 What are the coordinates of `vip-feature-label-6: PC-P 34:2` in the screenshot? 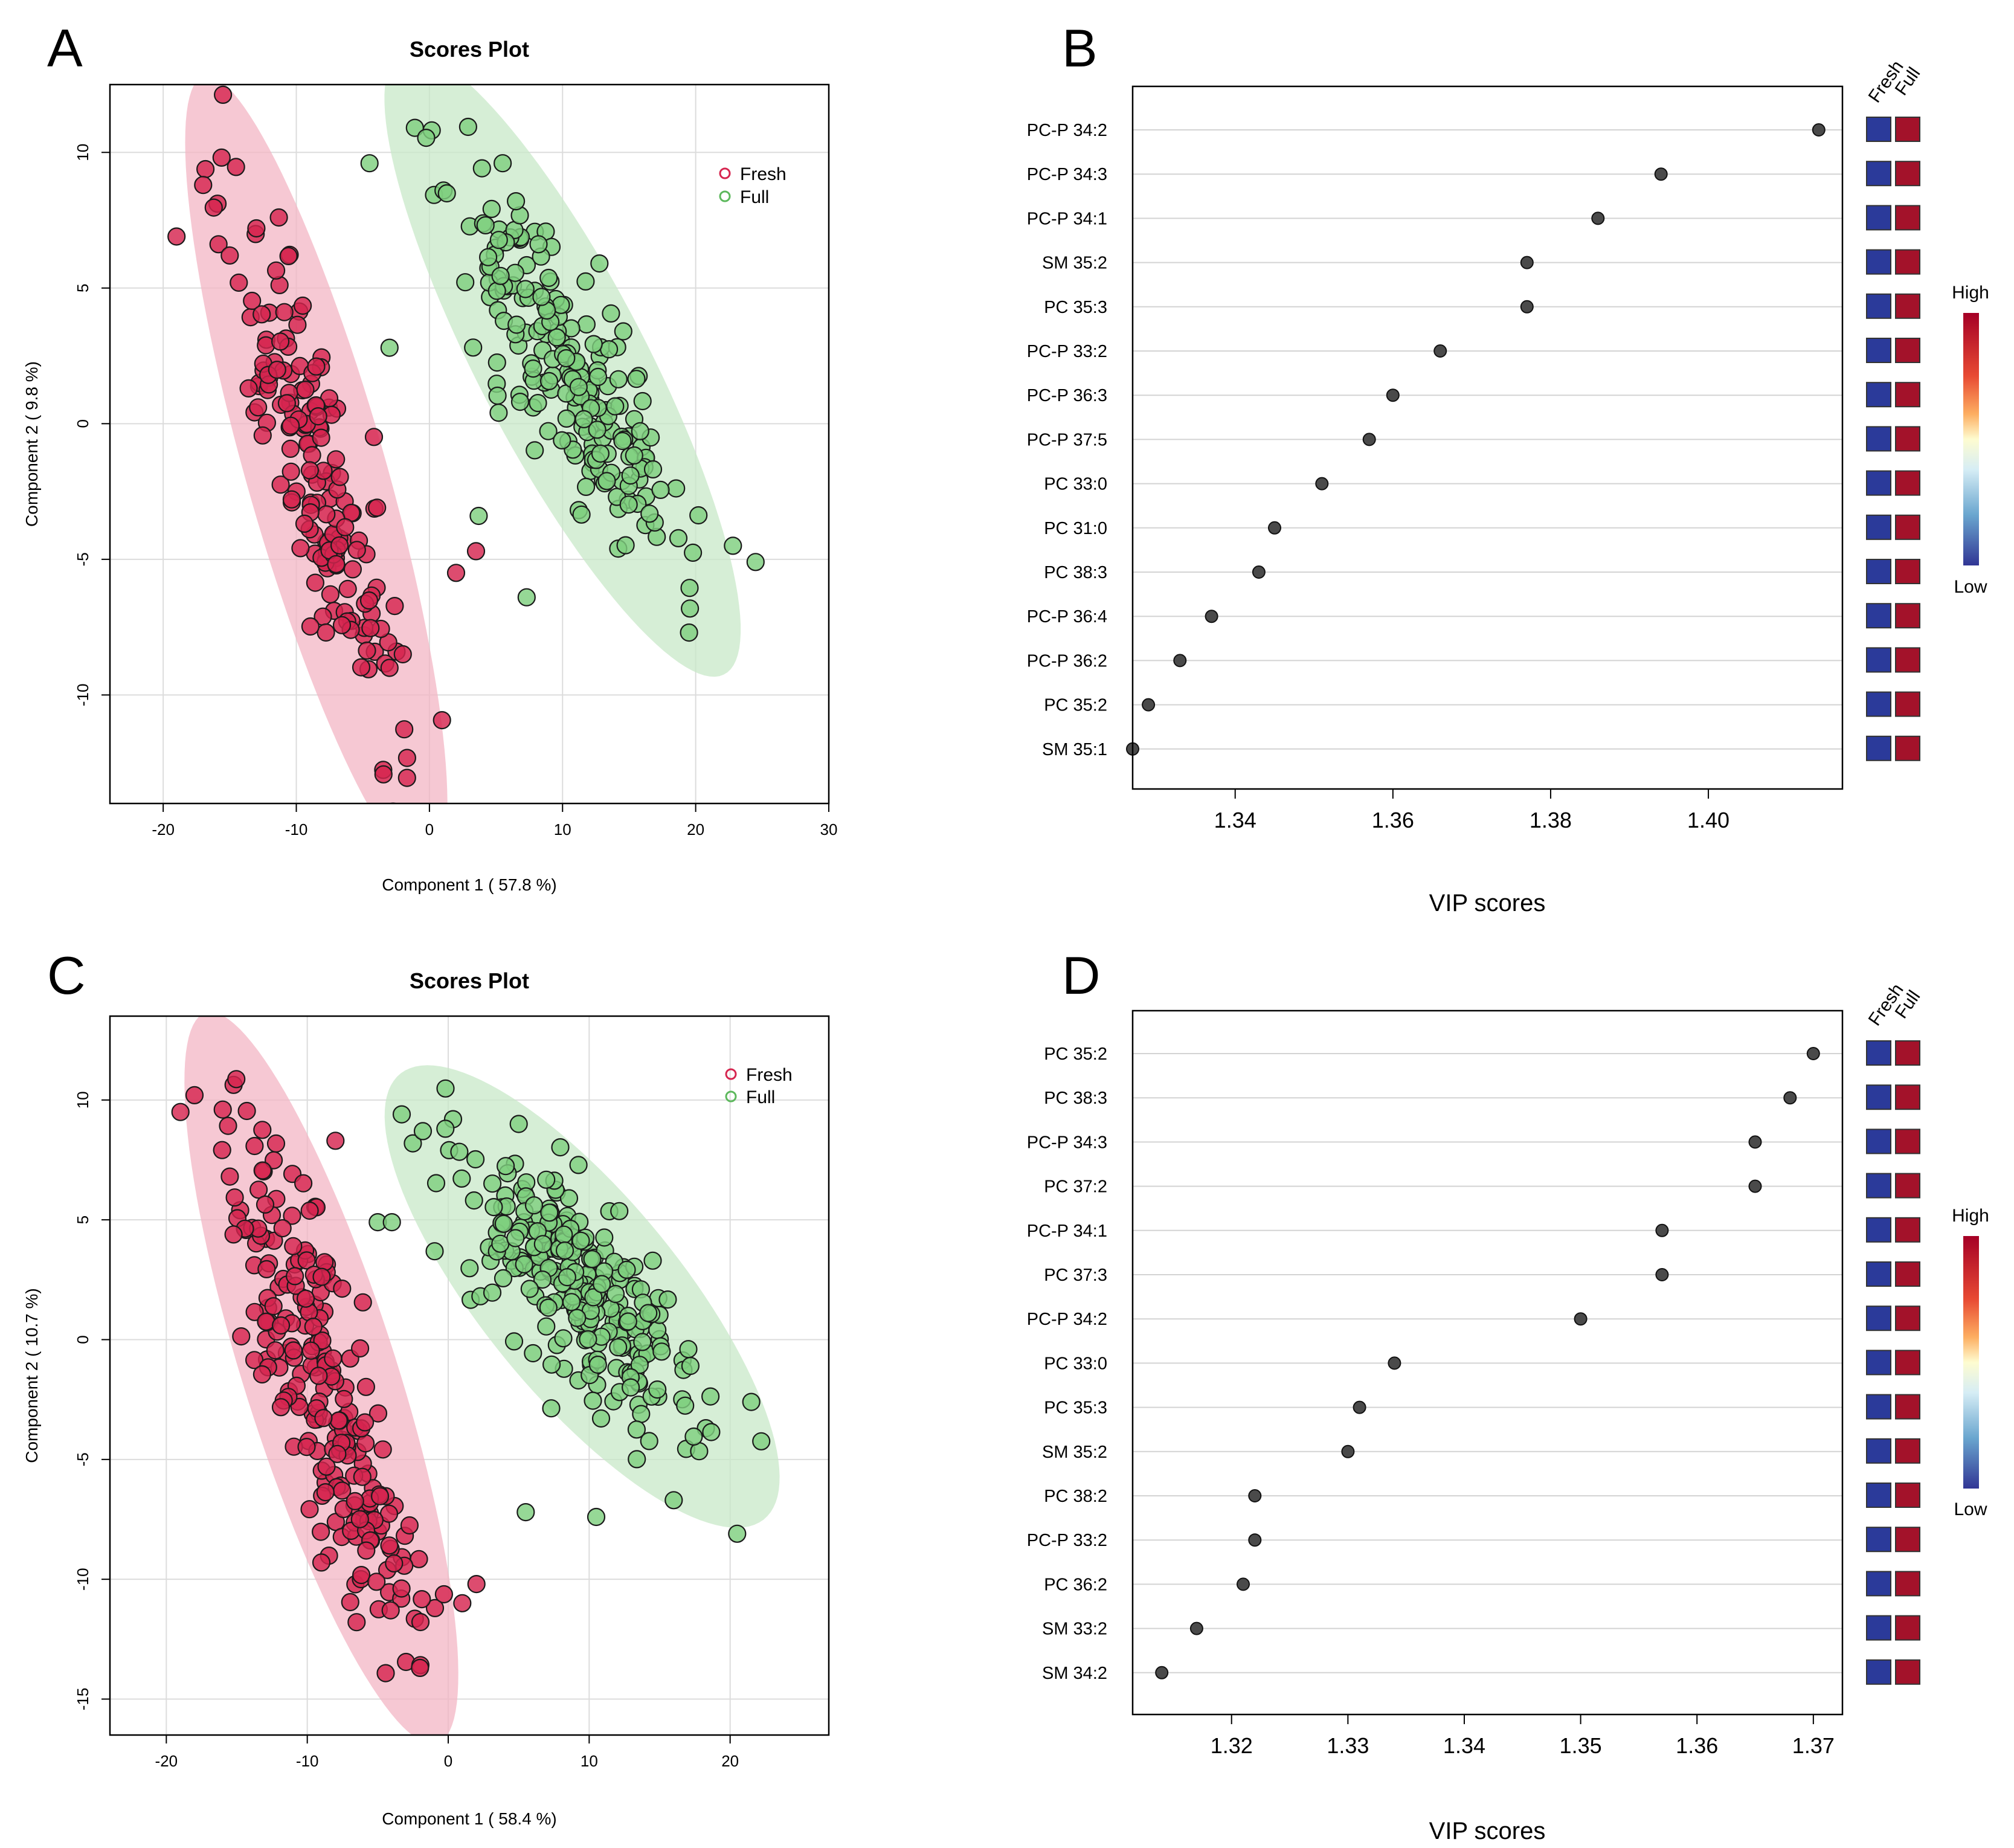 It's located at (1067, 1320).